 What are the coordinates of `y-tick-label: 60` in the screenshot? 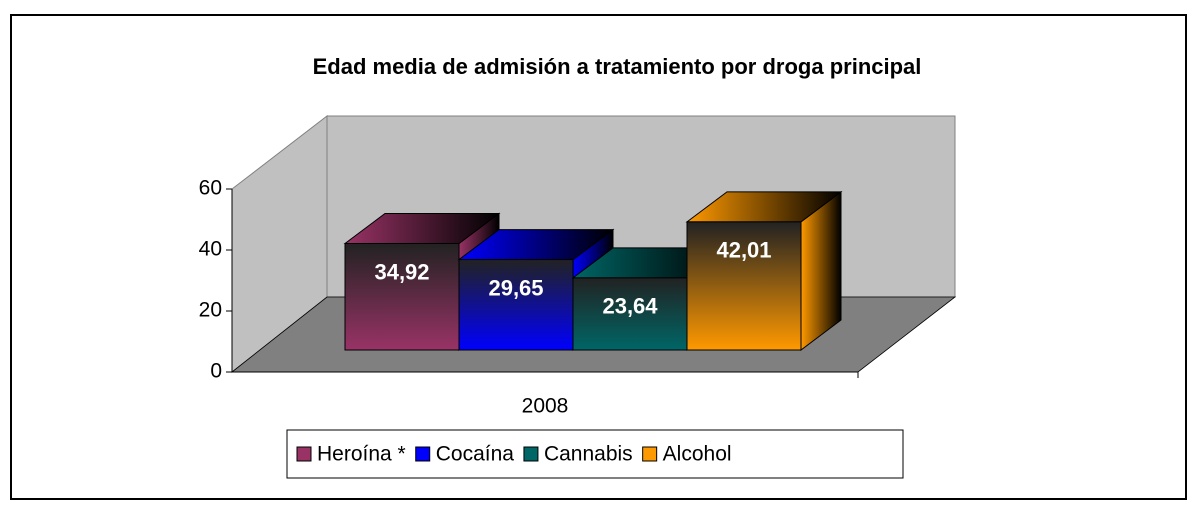 It's located at (210, 188).